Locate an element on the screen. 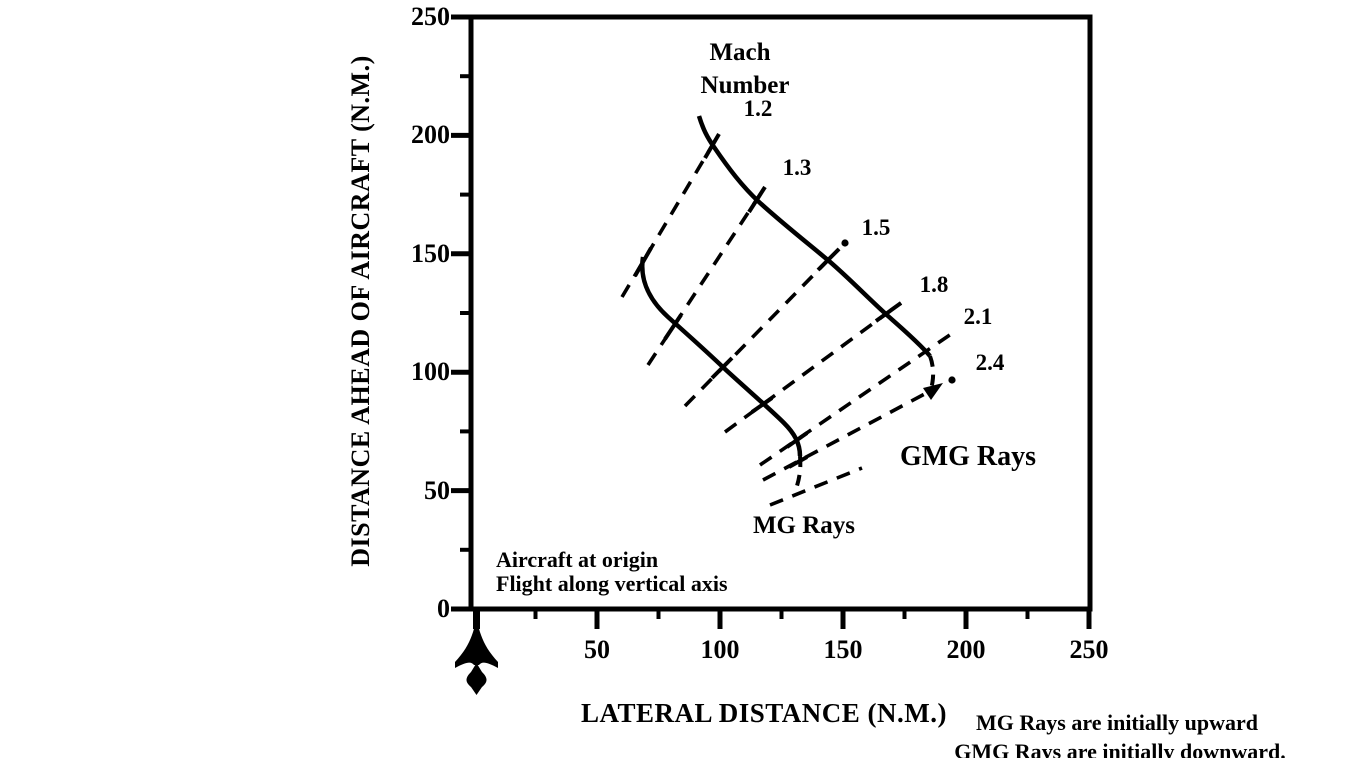  gmg-caustic-curve is located at coordinates (816, 252).